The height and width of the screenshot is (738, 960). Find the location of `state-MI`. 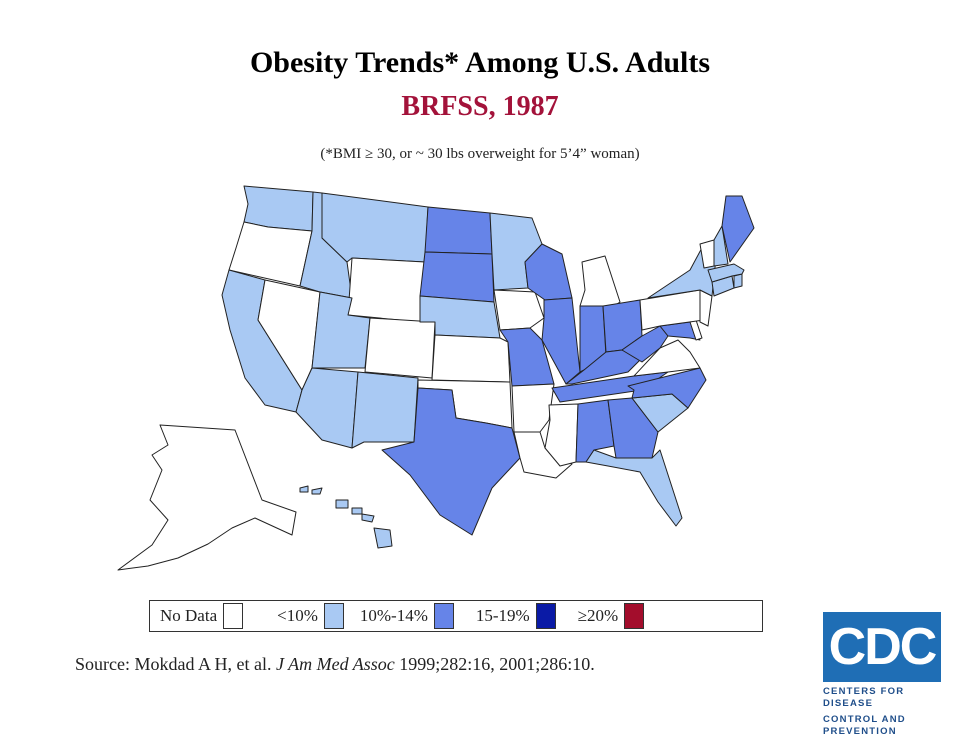

state-MI is located at coordinates (600, 284).